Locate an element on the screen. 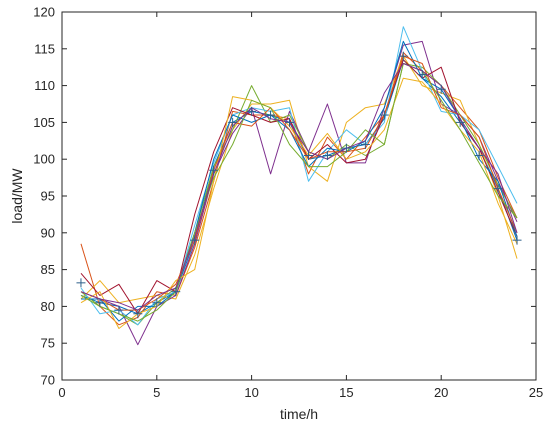 The height and width of the screenshot is (428, 550). x-tick-label: 20 is located at coordinates (441, 392).